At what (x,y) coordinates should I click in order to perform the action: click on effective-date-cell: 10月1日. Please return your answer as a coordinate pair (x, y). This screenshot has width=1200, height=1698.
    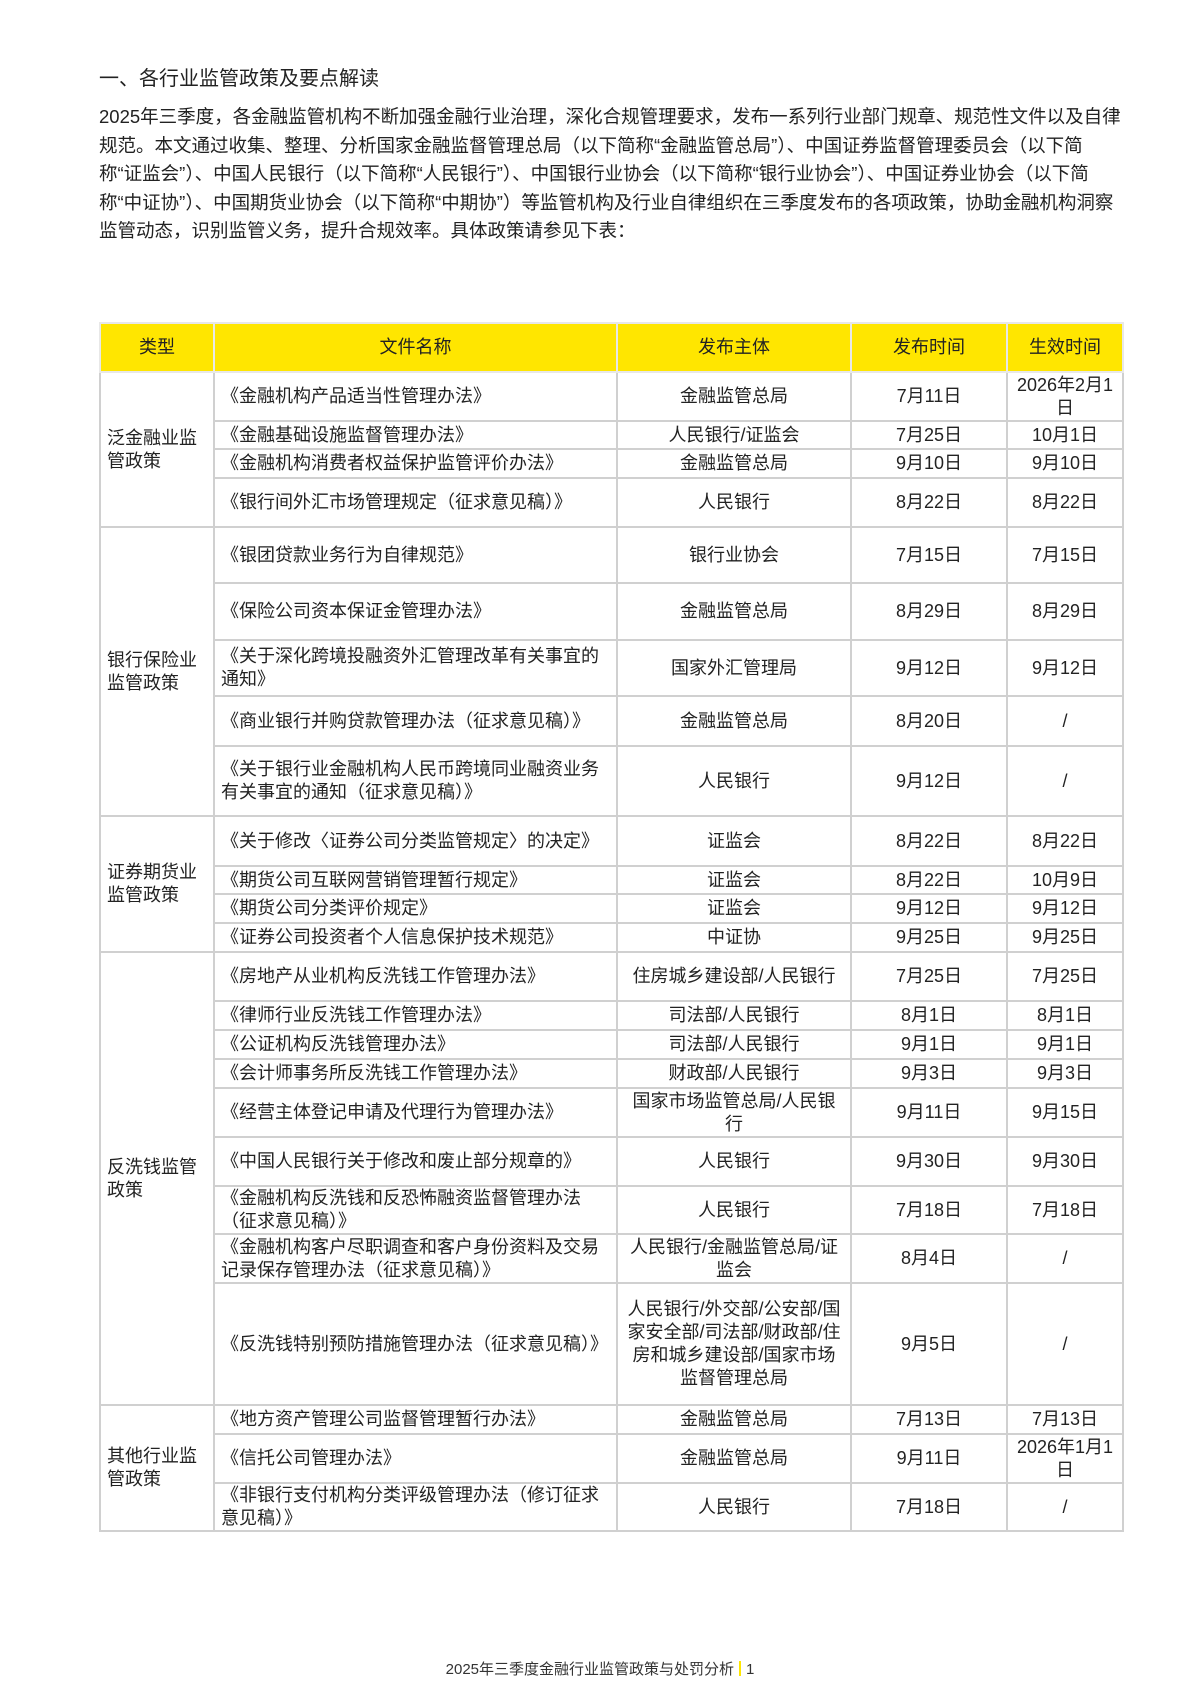
    Looking at the image, I should click on (1065, 435).